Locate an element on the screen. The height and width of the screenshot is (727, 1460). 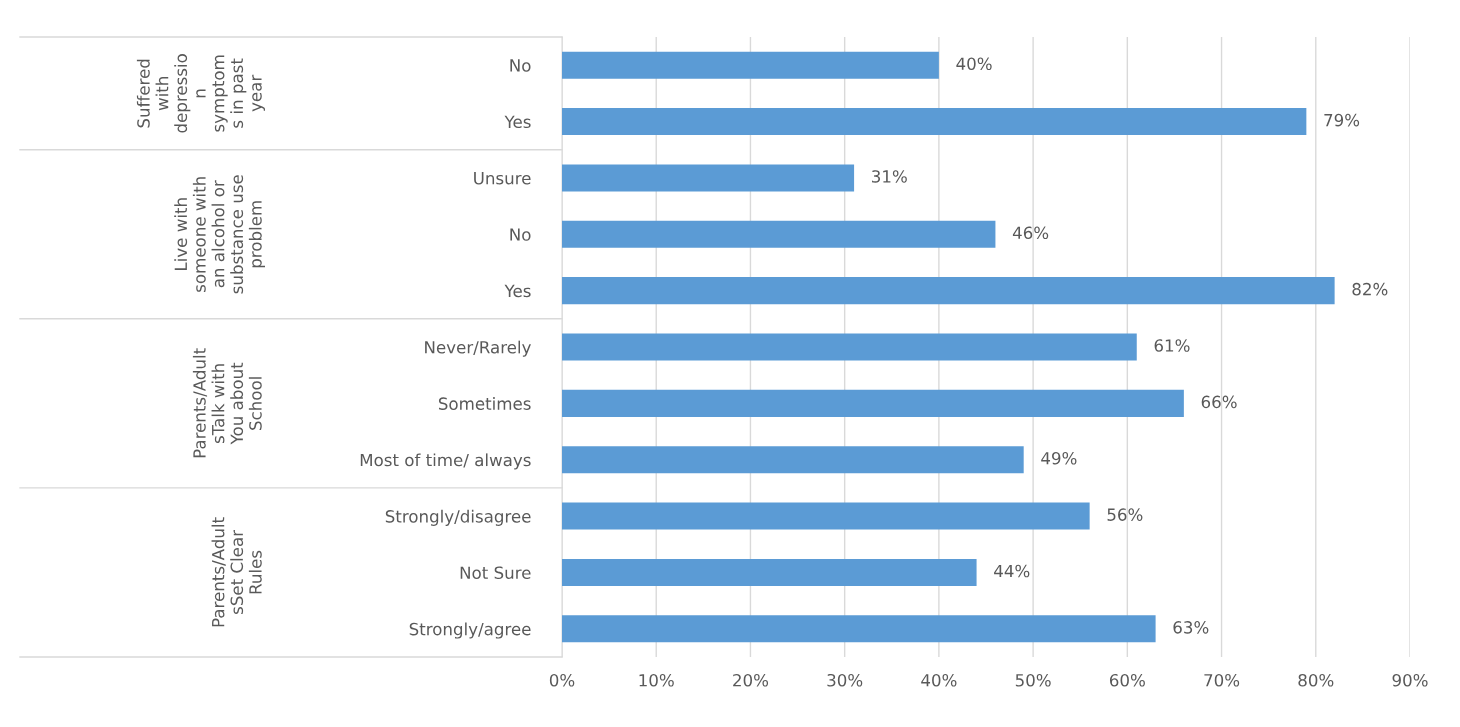
x-tick-label: 40% is located at coordinates (939, 680).